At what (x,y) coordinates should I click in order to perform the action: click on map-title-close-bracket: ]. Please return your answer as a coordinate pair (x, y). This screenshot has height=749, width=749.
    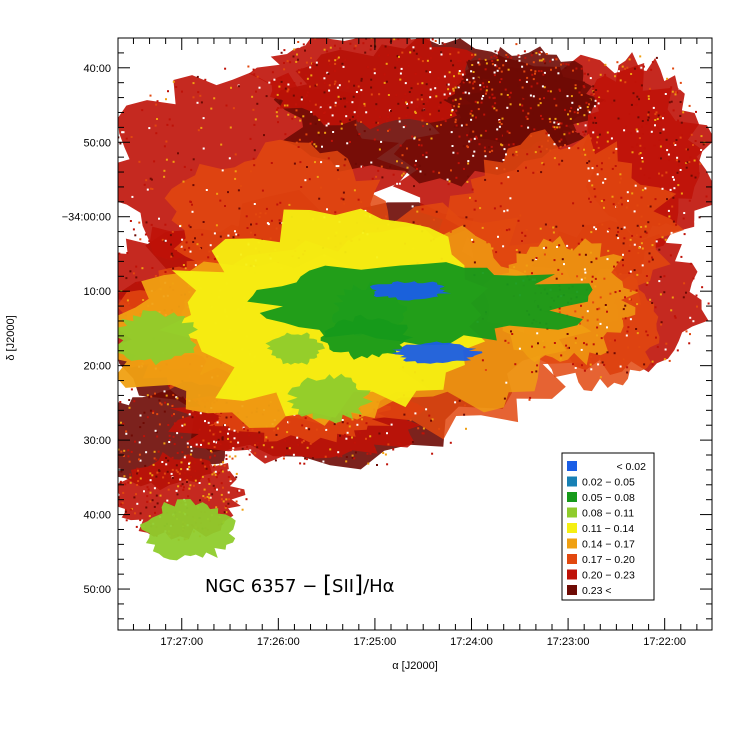
    Looking at the image, I should click on (358, 585).